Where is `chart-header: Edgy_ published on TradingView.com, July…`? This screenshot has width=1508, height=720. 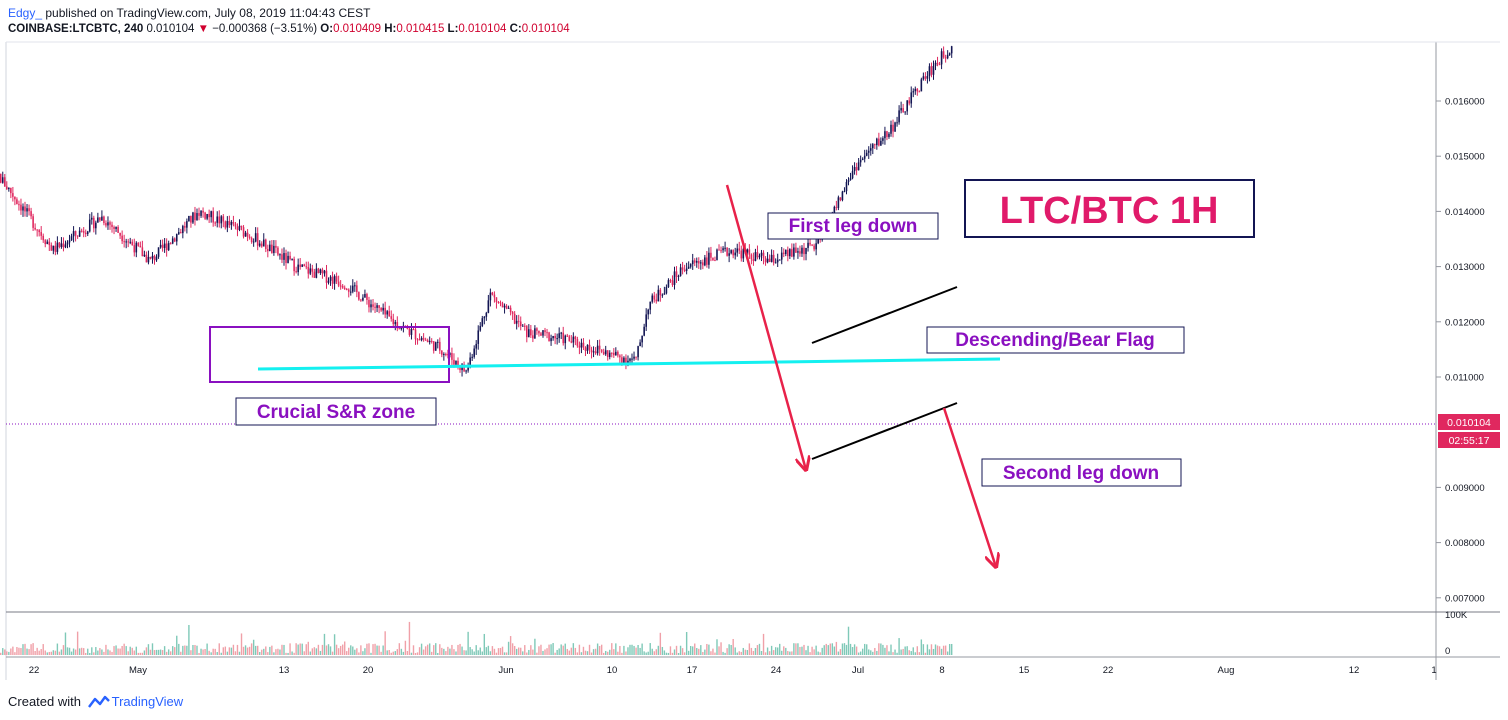
chart-header: Edgy_ published on TradingView.com, July… is located at coordinates (754, 21).